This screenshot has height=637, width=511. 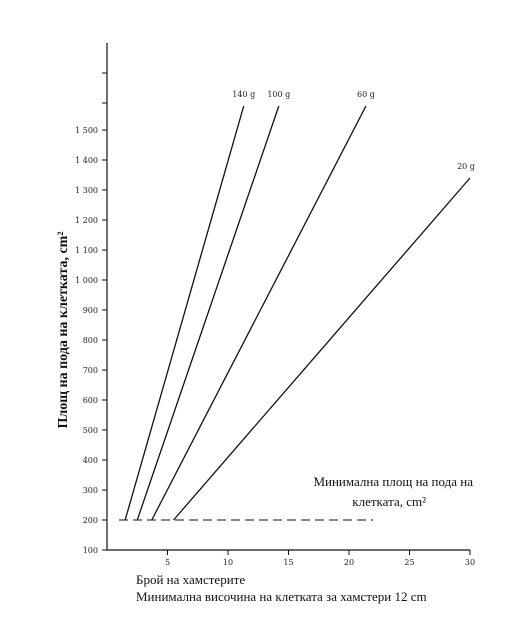 I want to click on y-tick-label: 1 100, so click(x=86, y=250).